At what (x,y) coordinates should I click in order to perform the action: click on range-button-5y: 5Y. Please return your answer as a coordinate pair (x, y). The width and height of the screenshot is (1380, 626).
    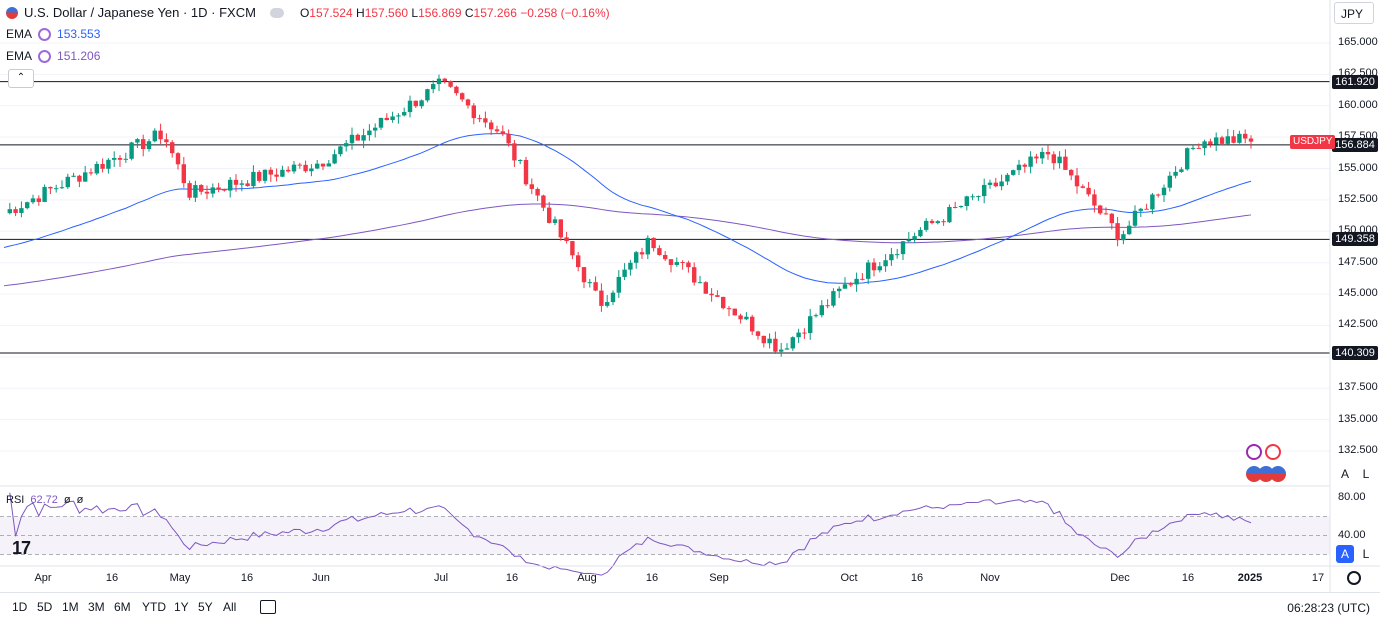
    Looking at the image, I should click on (205, 607).